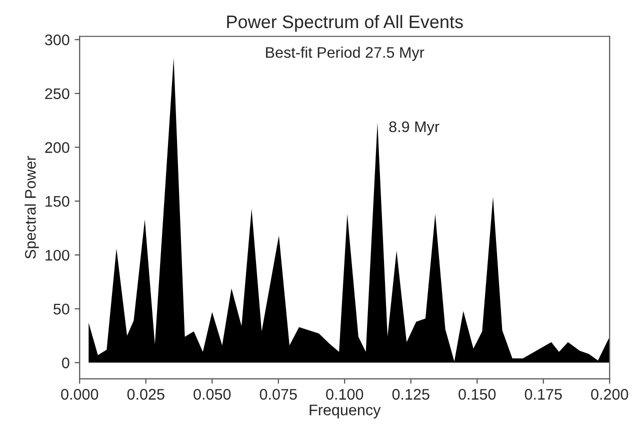 This screenshot has width=637, height=428. I want to click on x-axis-title: Frequency, so click(345, 411).